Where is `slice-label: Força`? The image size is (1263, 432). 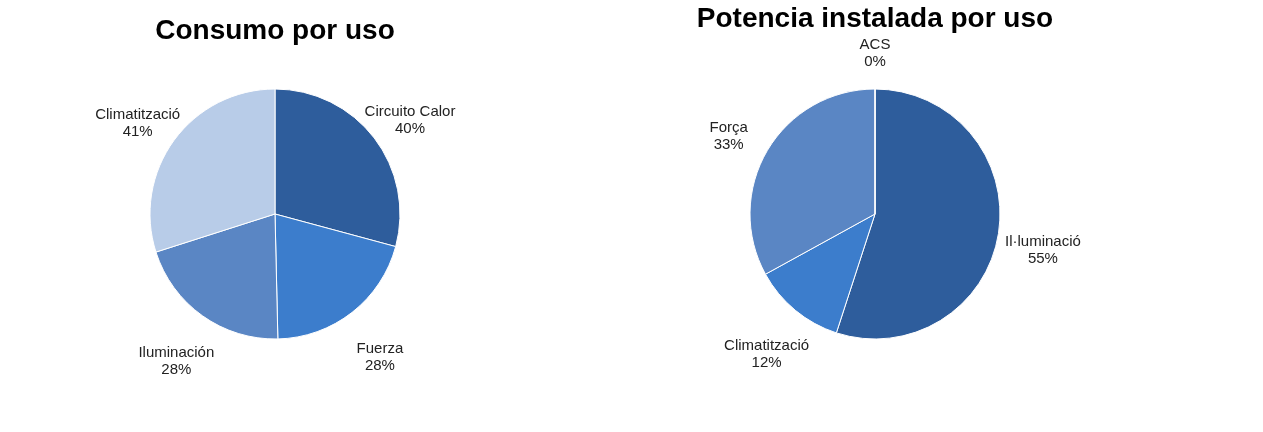 slice-label: Força is located at coordinates (729, 127).